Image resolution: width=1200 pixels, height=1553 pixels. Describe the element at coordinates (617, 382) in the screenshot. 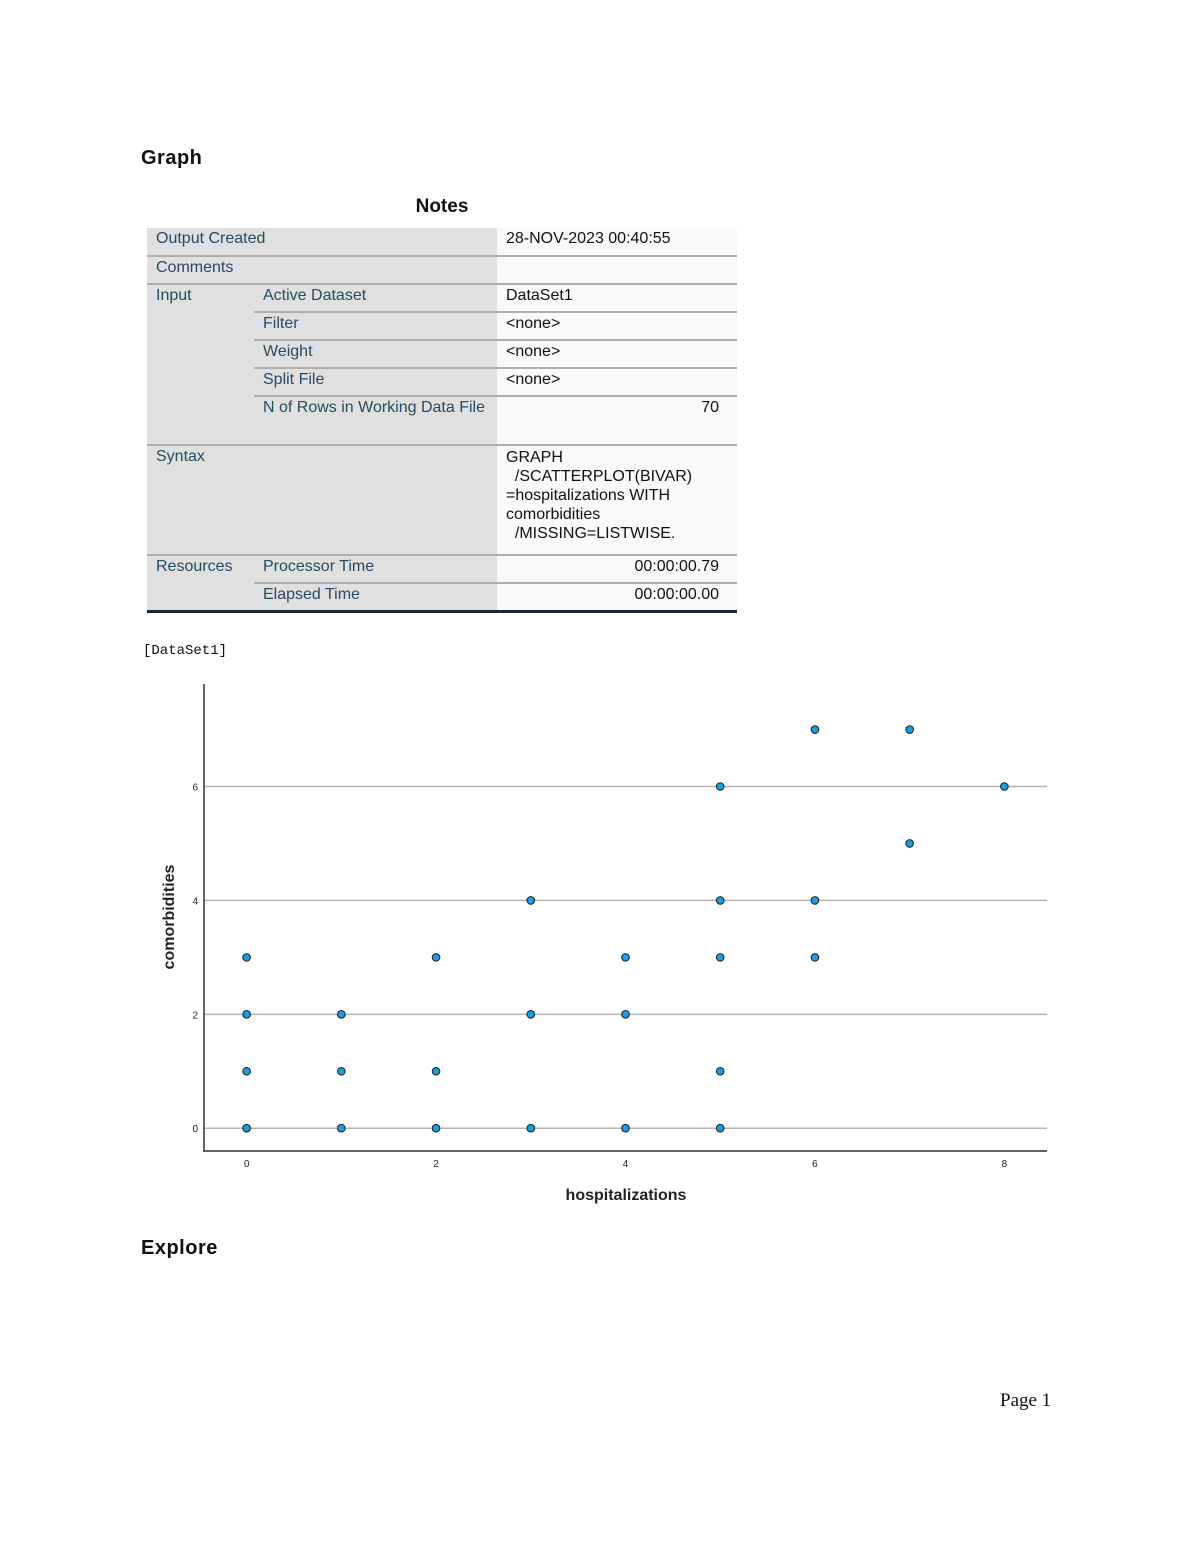

I see `split-file-value: <none>` at that location.